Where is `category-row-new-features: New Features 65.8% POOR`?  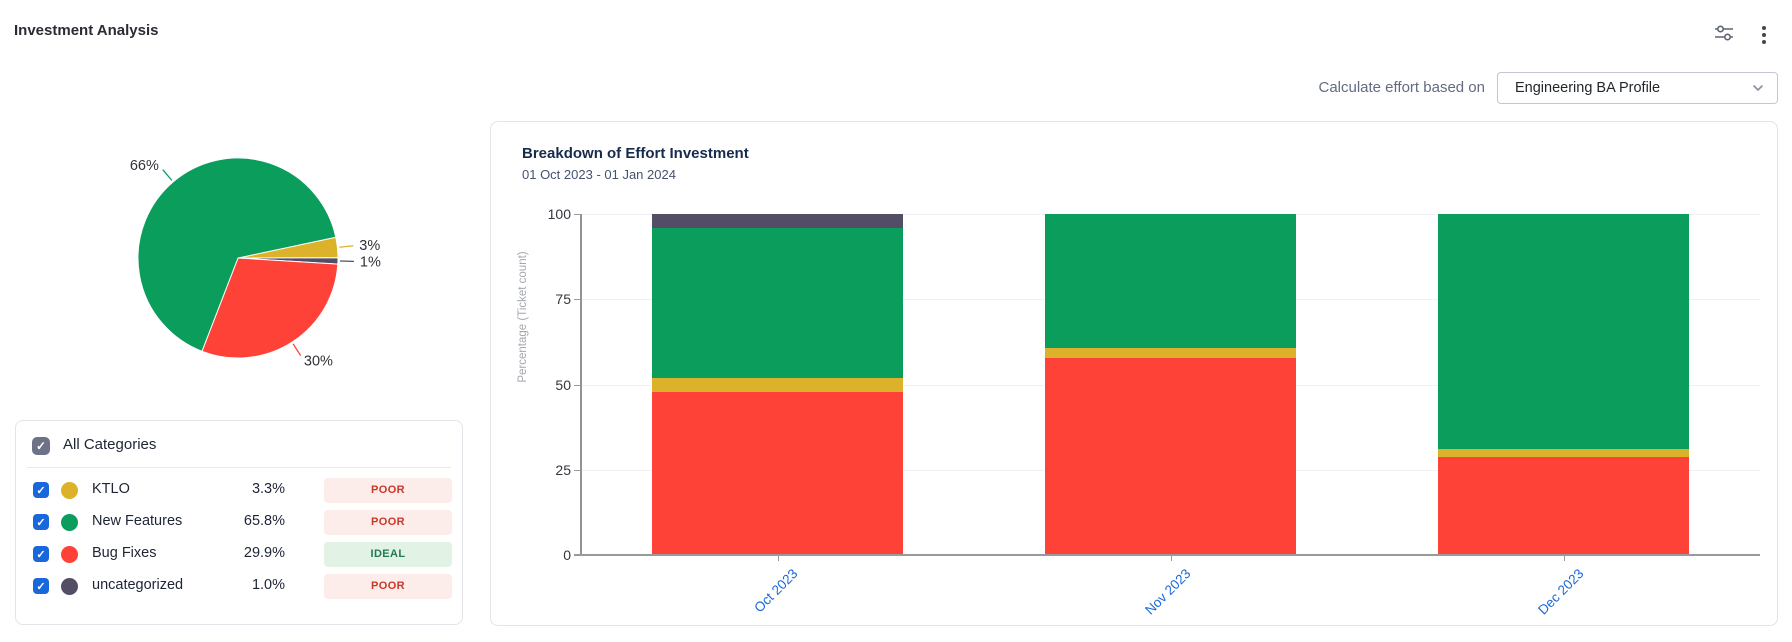
category-row-new-features: New Features 65.8% POOR is located at coordinates (239, 522).